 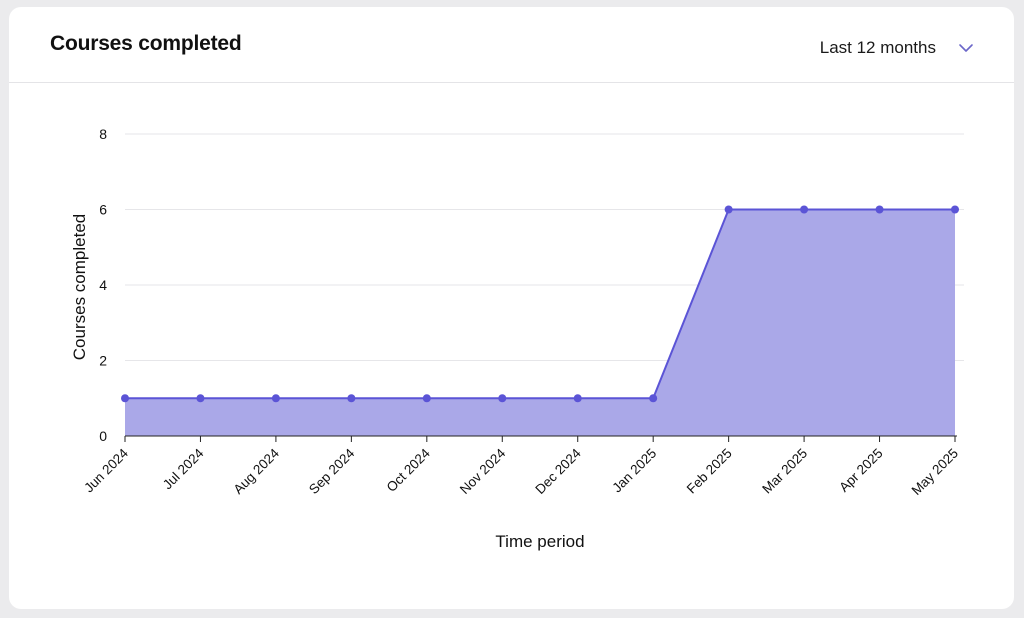 I want to click on x-tick-label: Jul 2024, so click(x=183, y=468).